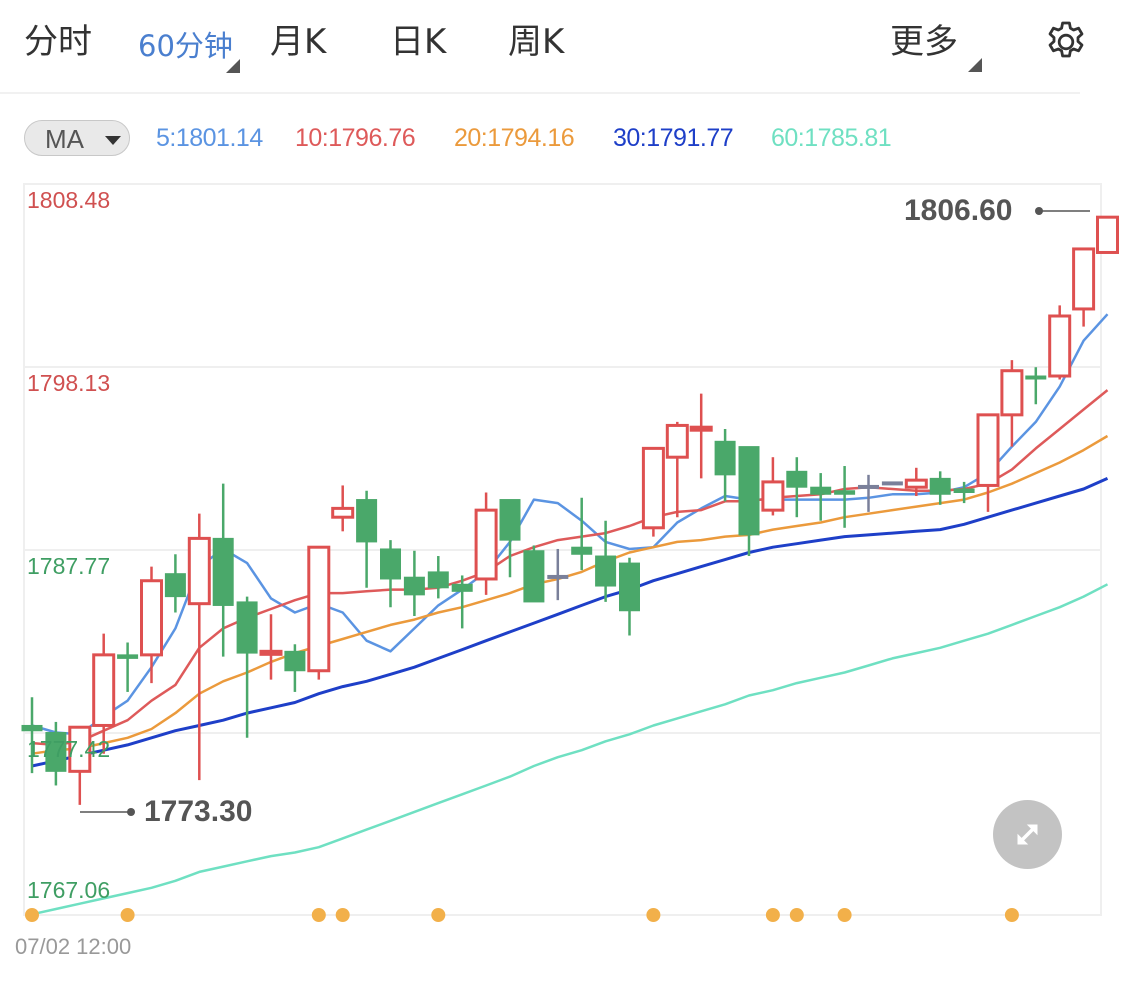 This screenshot has height=983, width=1125. What do you see at coordinates (418, 42) in the screenshot?
I see `tab-daily-k: 日K` at bounding box center [418, 42].